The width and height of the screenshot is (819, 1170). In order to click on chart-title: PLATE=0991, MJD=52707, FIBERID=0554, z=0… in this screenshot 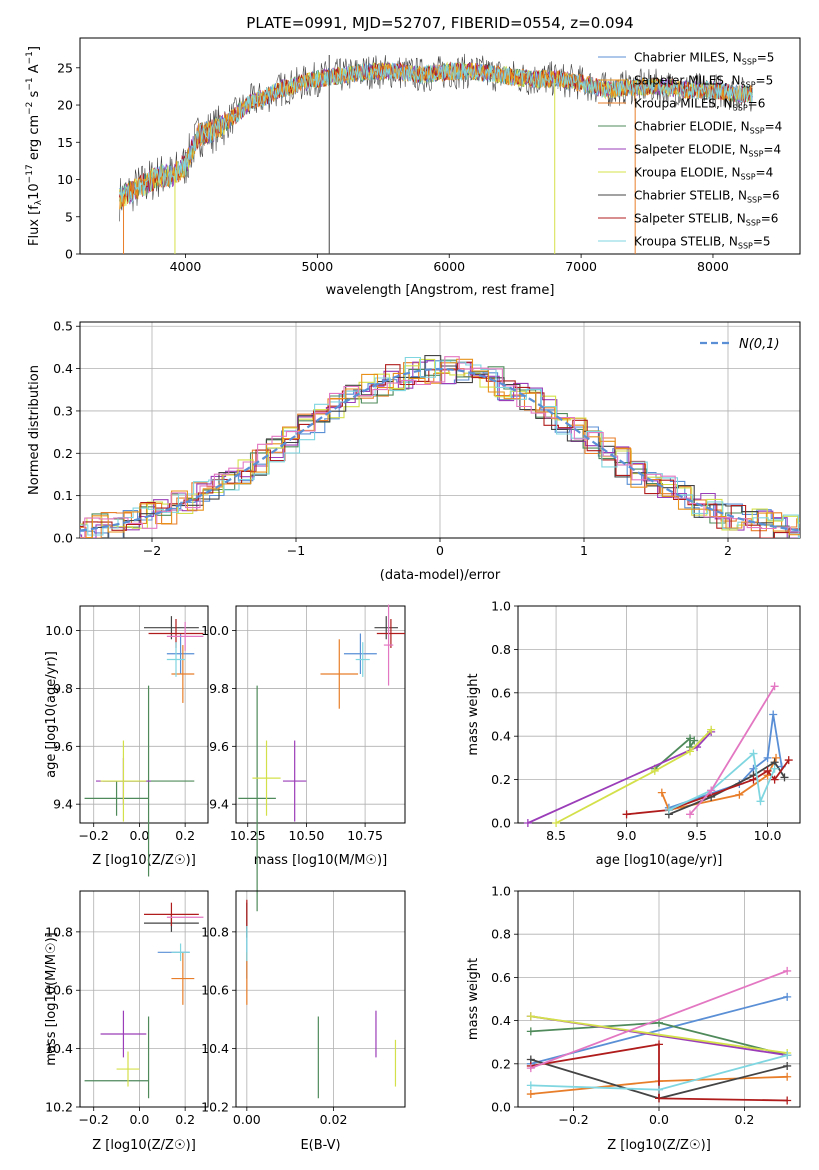, I will do `click(439, 23)`.